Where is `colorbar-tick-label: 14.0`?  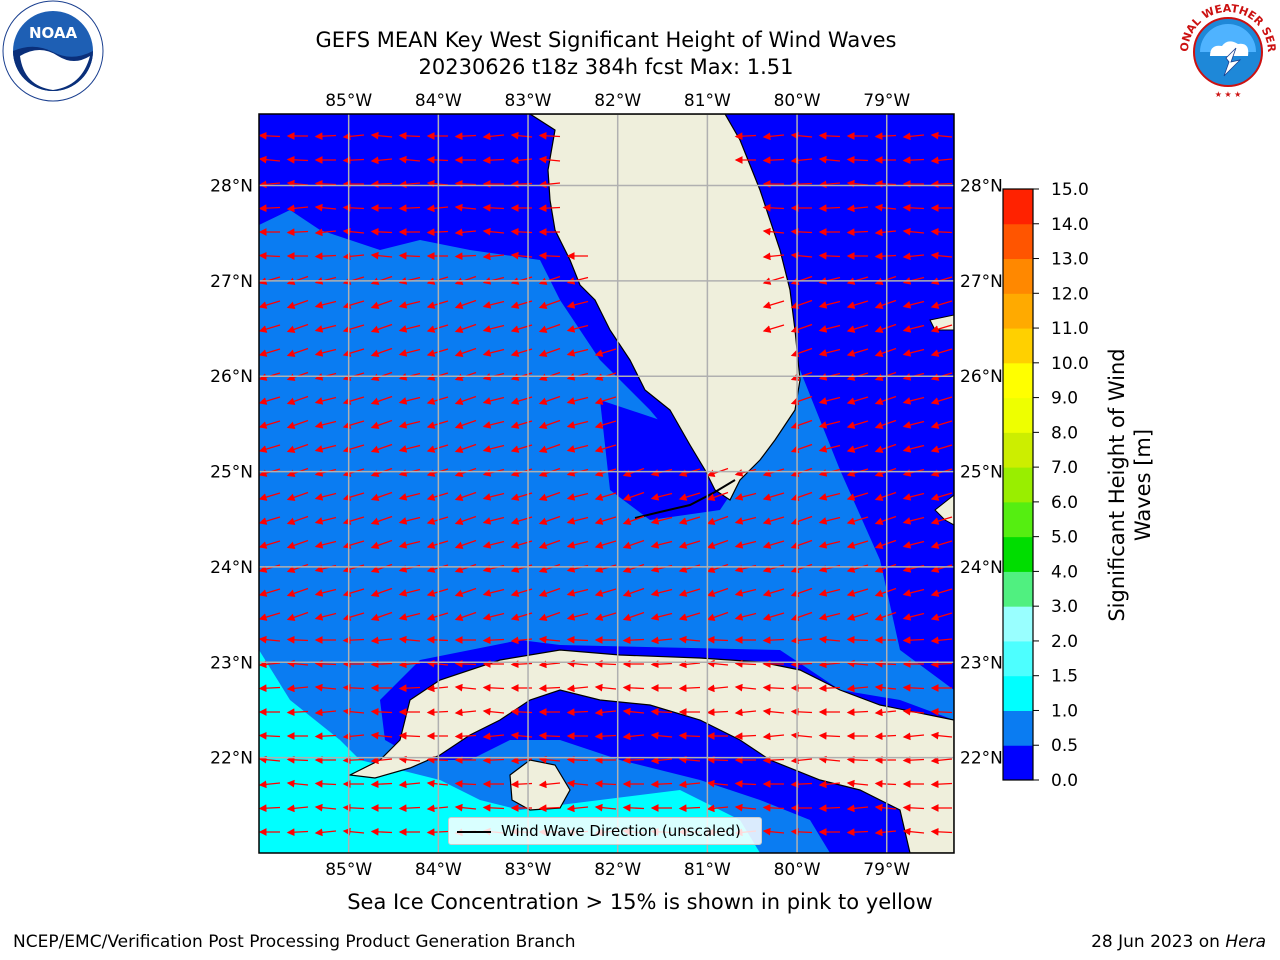
colorbar-tick-label: 14.0 is located at coordinates (1070, 225).